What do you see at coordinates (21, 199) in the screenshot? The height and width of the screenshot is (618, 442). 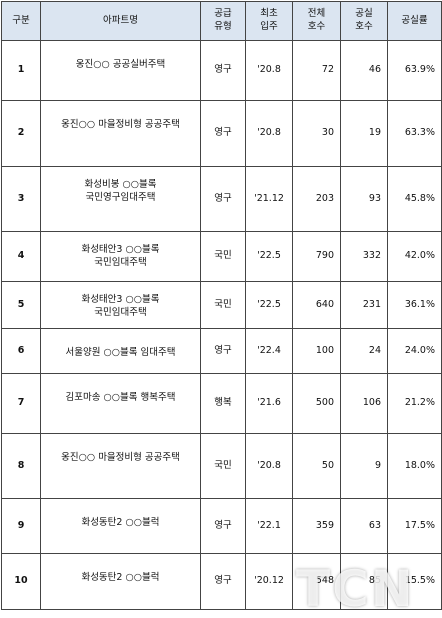 I see `cell: 3` at bounding box center [21, 199].